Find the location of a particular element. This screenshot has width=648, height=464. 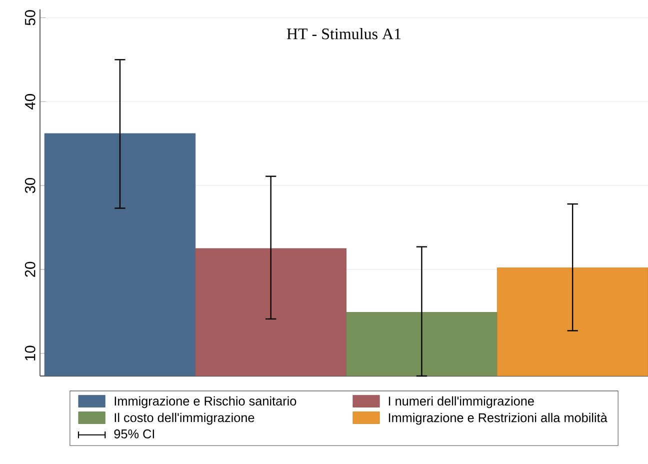

y-tick-label: 40 is located at coordinates (30, 102).